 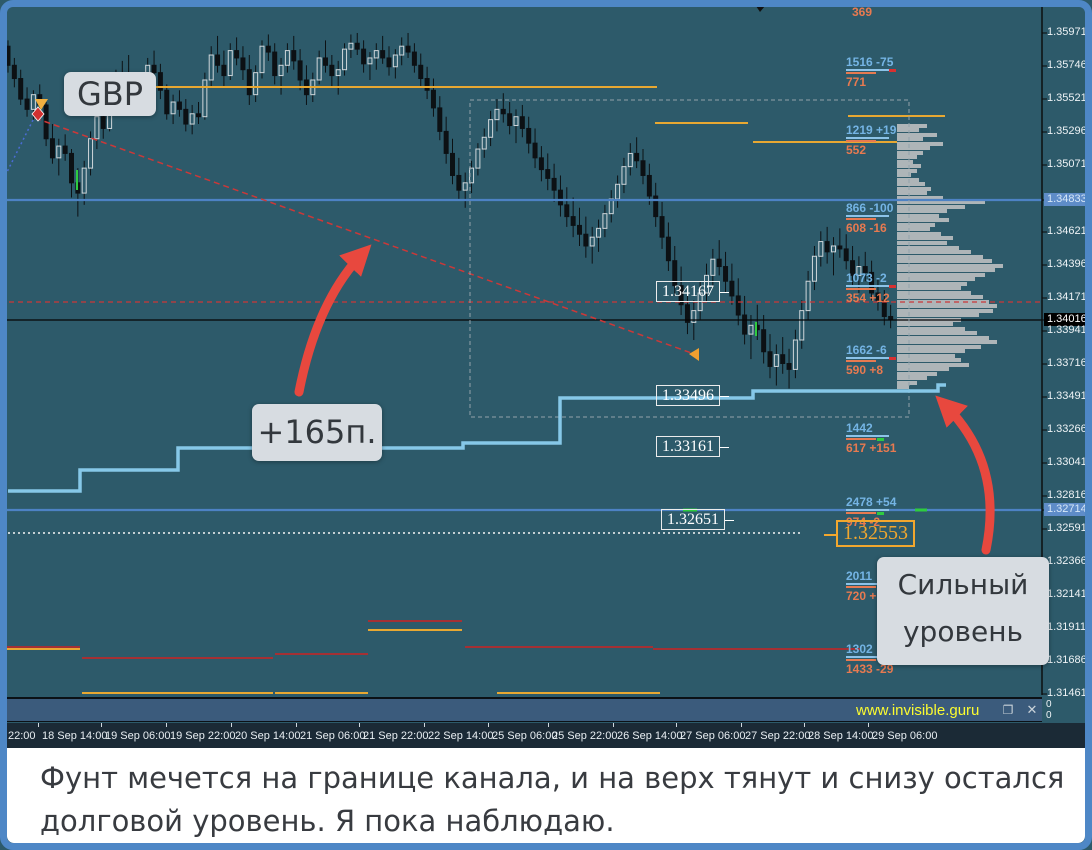 I want to click on indicator-value-group: 866 -100 608 -16, so click(x=870, y=217).